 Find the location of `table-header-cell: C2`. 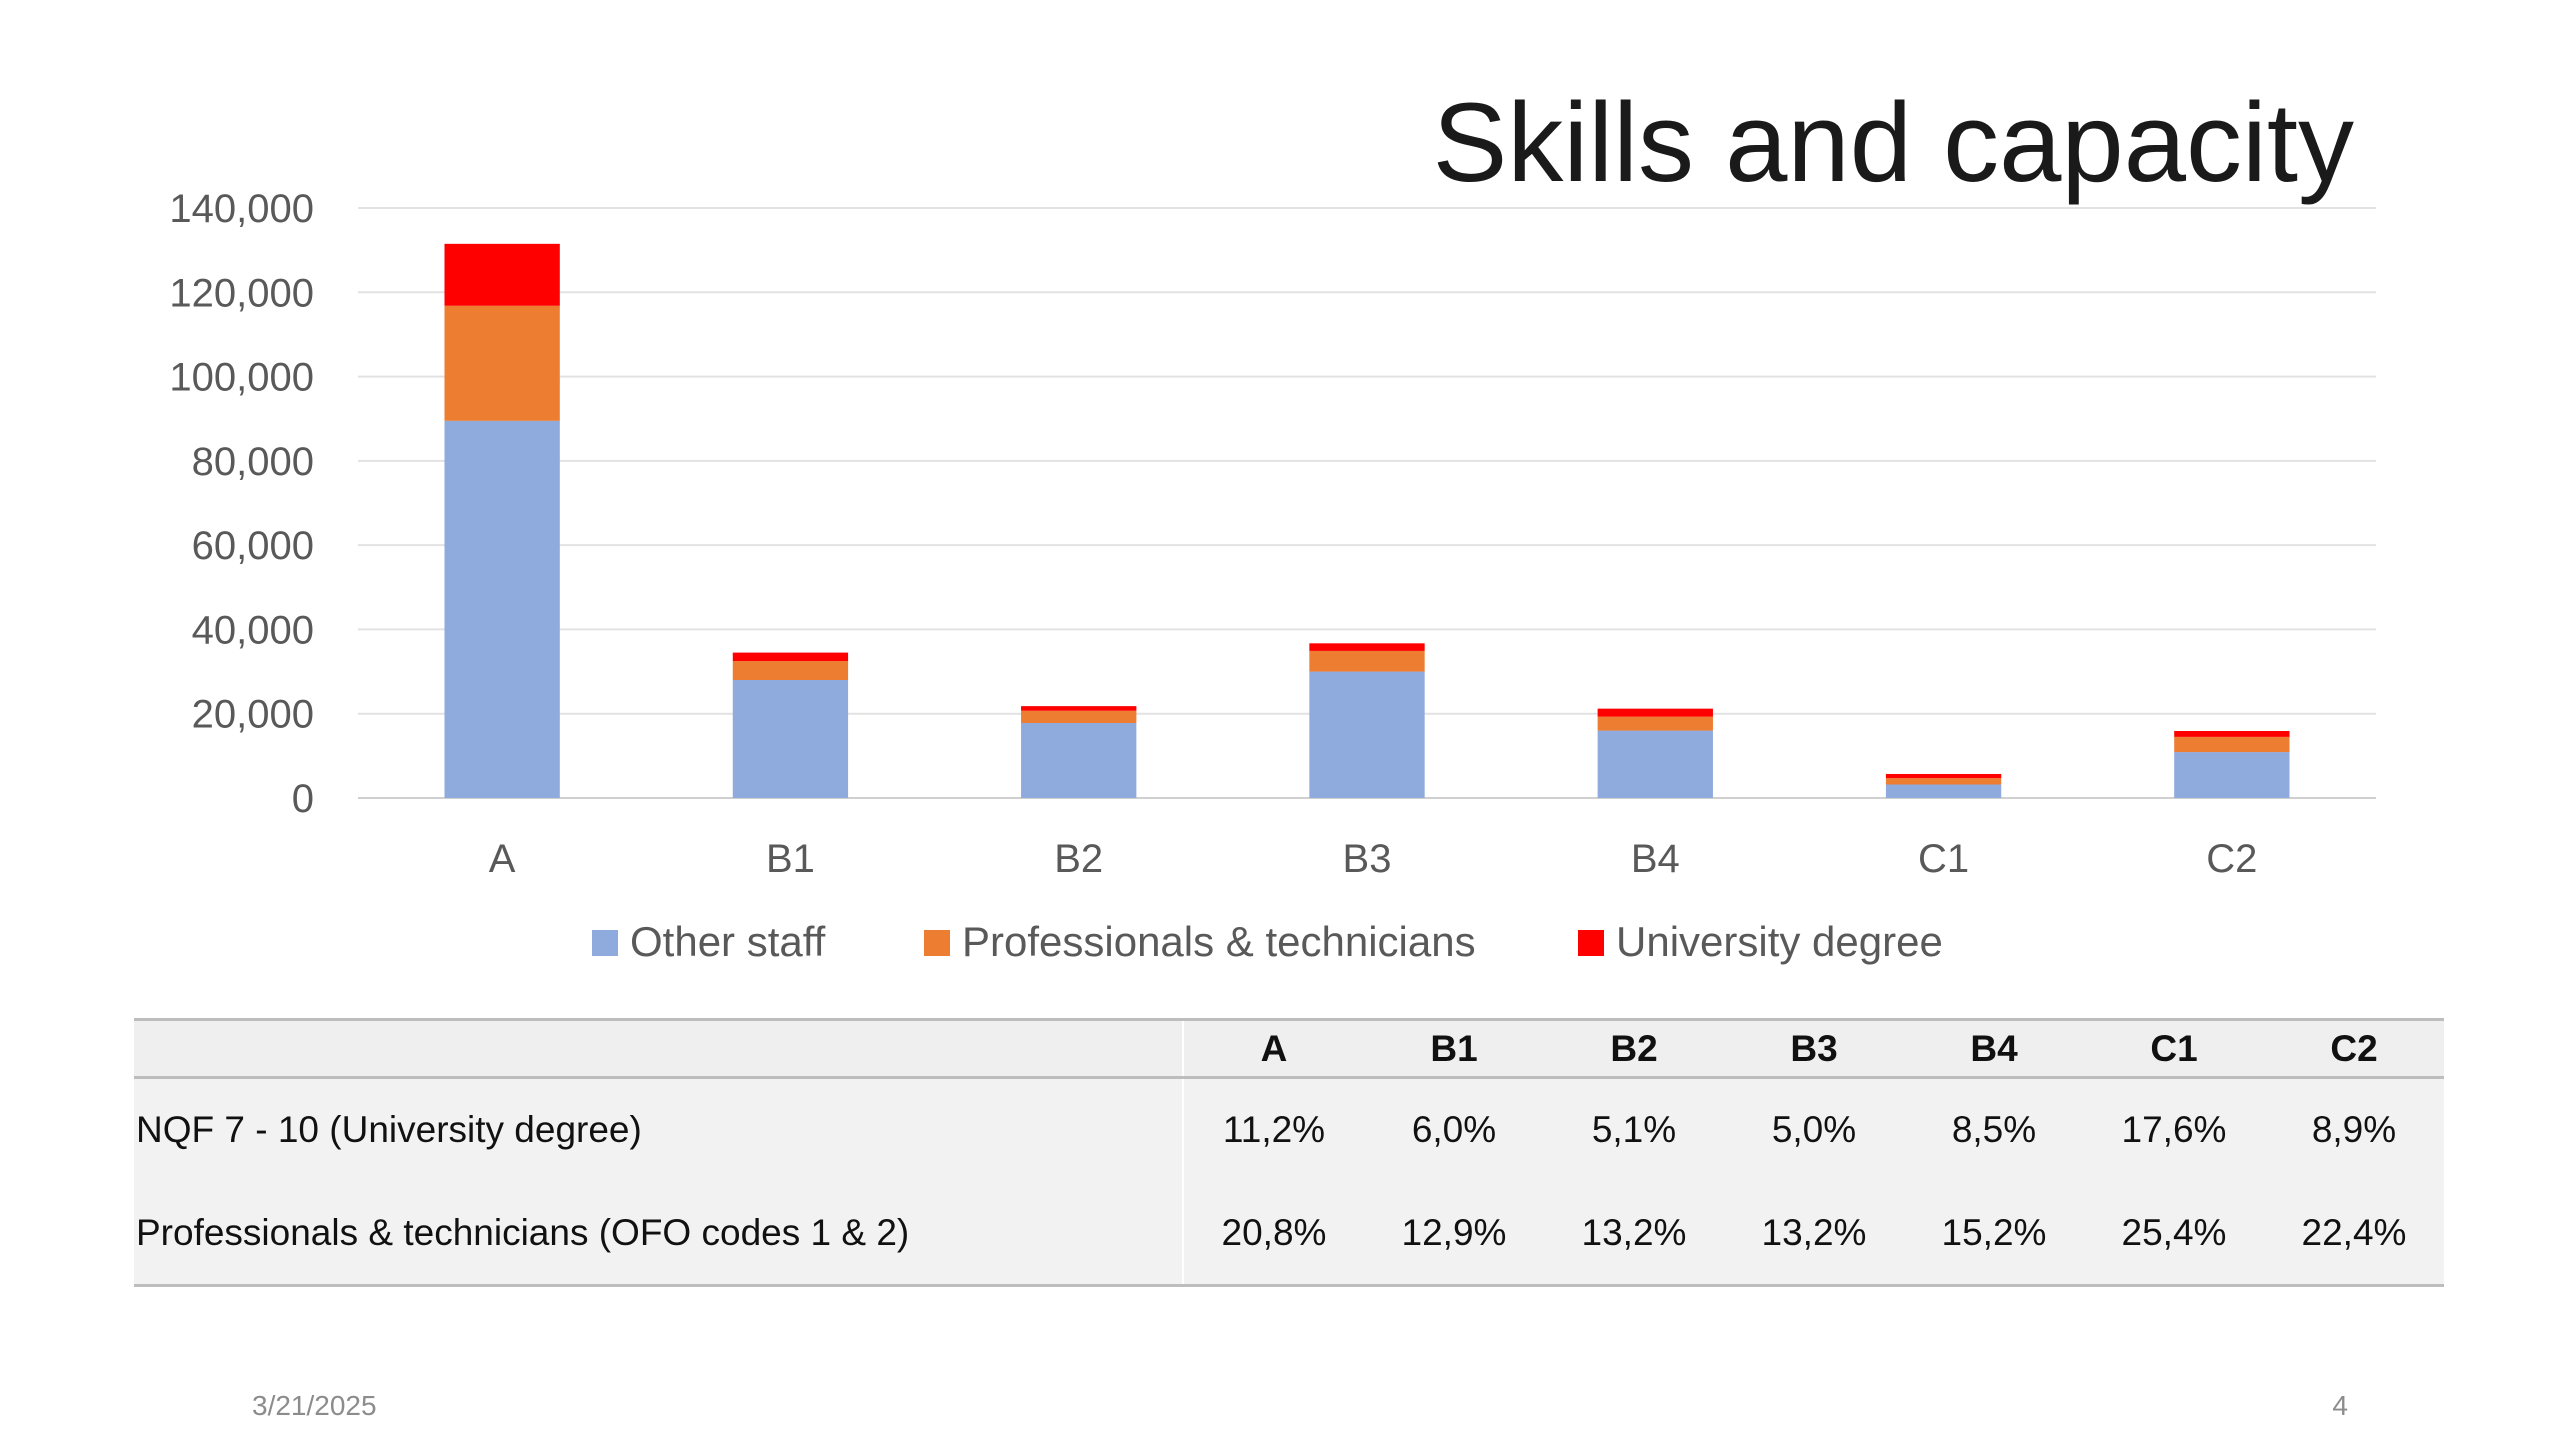

table-header-cell: C2 is located at coordinates (2354, 1048).